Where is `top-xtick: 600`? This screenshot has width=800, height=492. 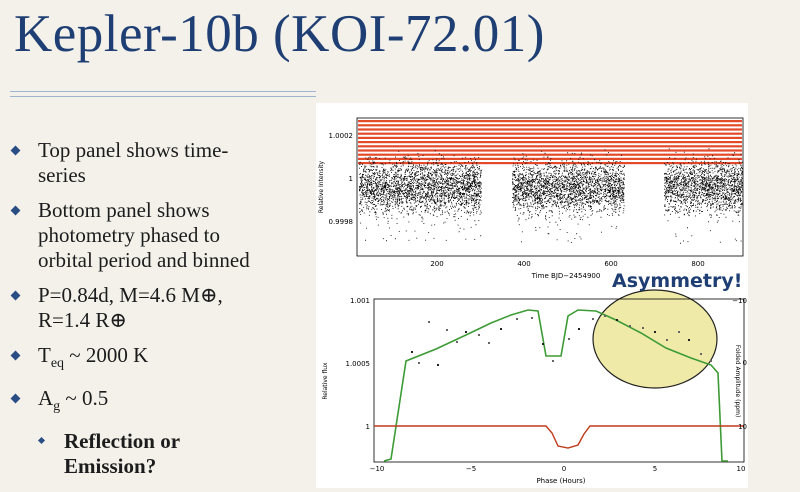 top-xtick: 600 is located at coordinates (610, 264).